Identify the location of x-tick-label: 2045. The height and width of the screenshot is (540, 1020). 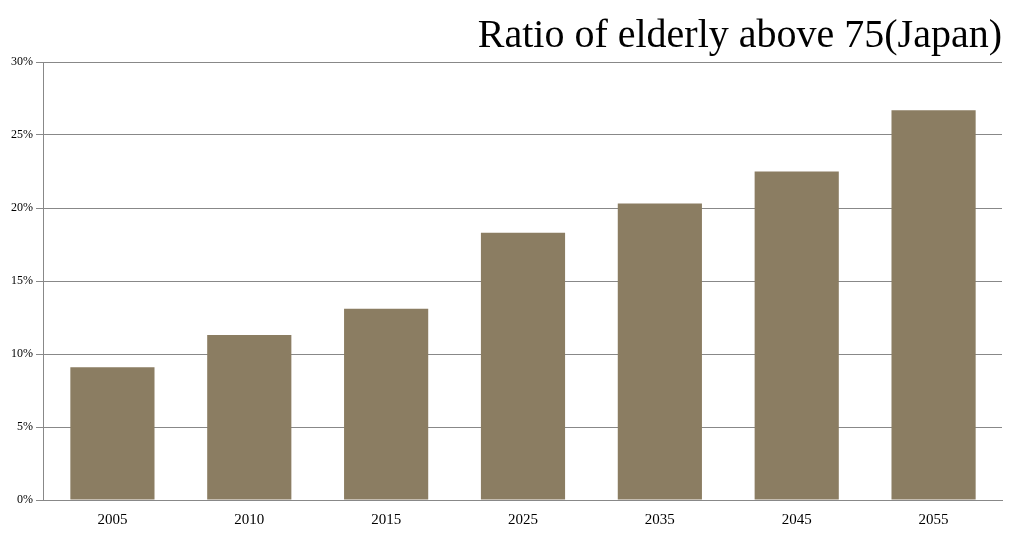
(796, 518).